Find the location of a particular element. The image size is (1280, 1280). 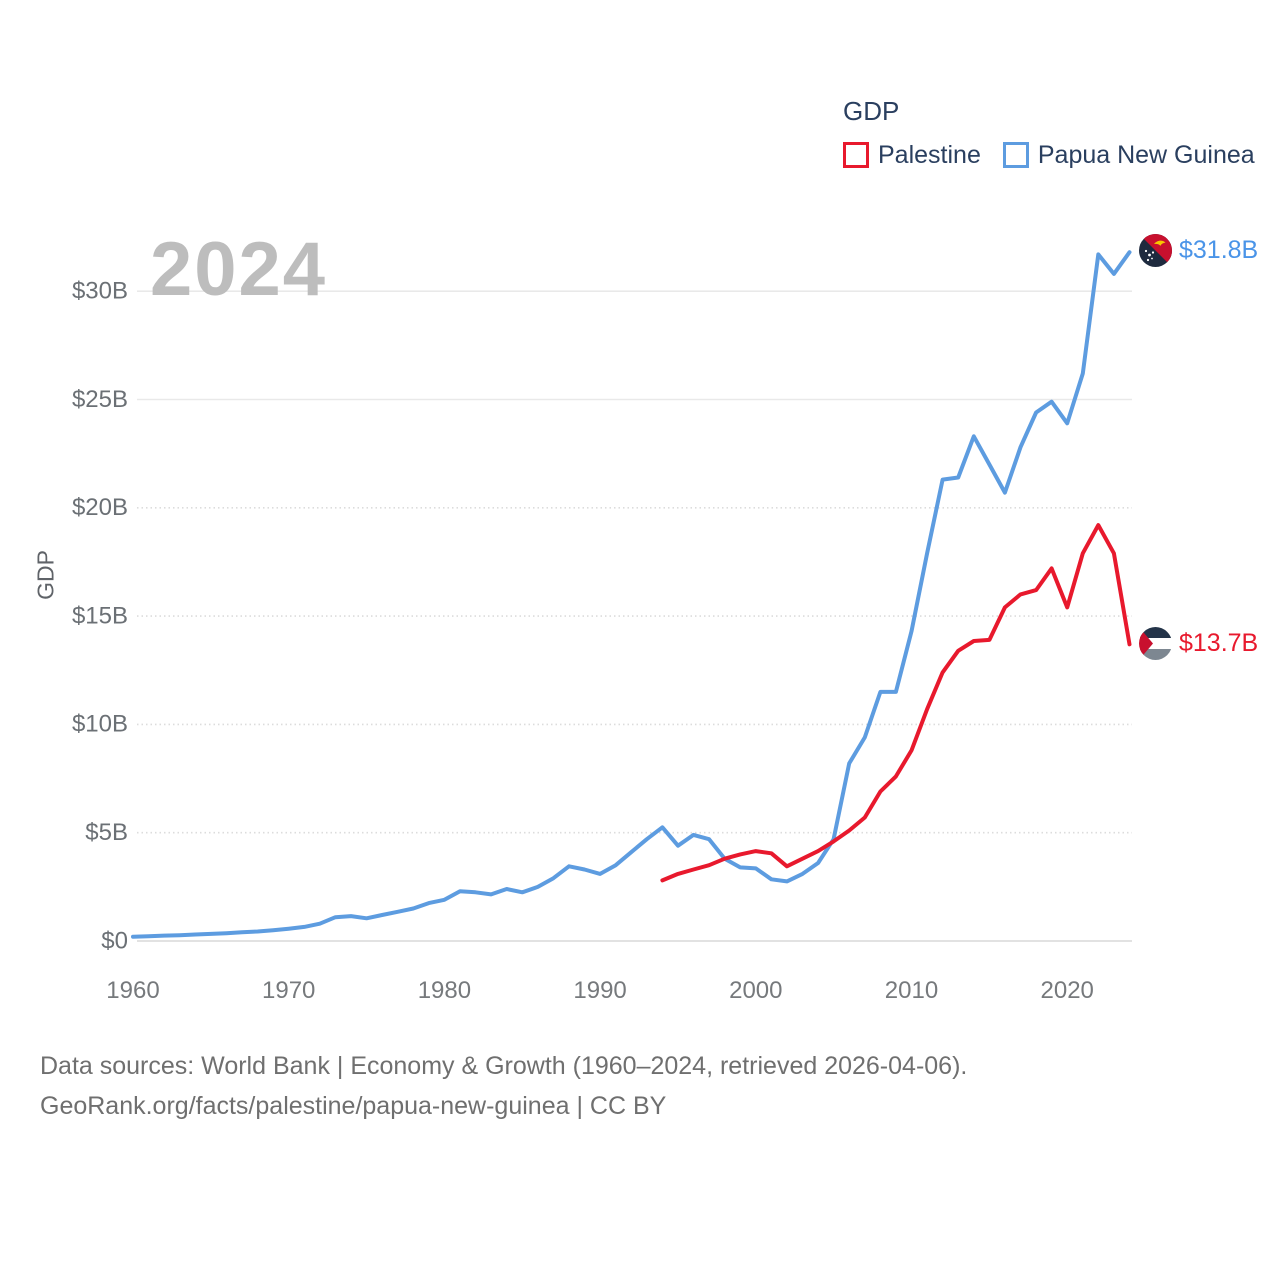

legend-item-palestine: Palestine is located at coordinates (912, 155).